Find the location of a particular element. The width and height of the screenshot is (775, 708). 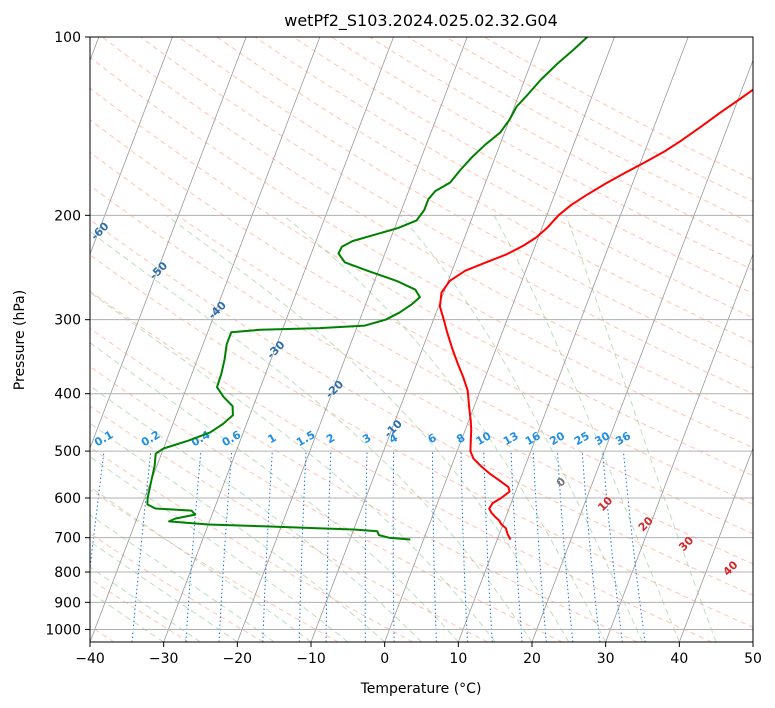

mixing-ratio-label: 16 is located at coordinates (533, 438).